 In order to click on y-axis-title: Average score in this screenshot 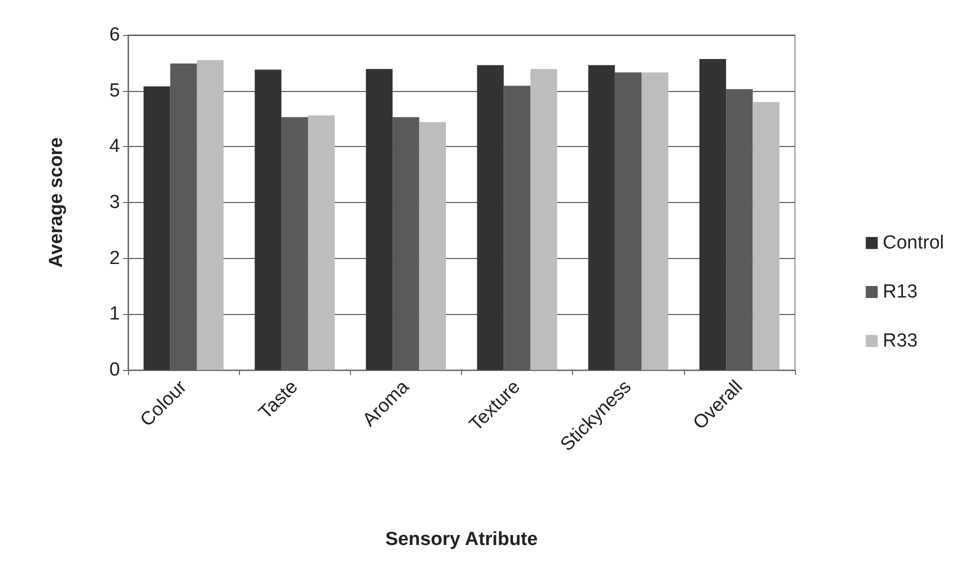, I will do `click(56, 202)`.